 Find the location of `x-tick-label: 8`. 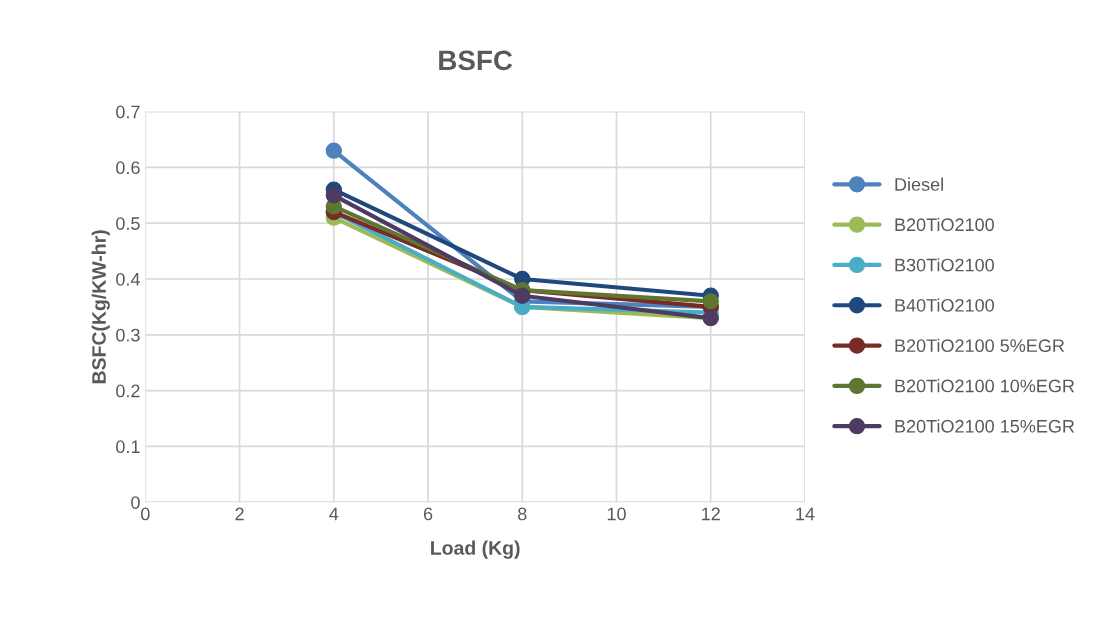

x-tick-label: 8 is located at coordinates (522, 514).